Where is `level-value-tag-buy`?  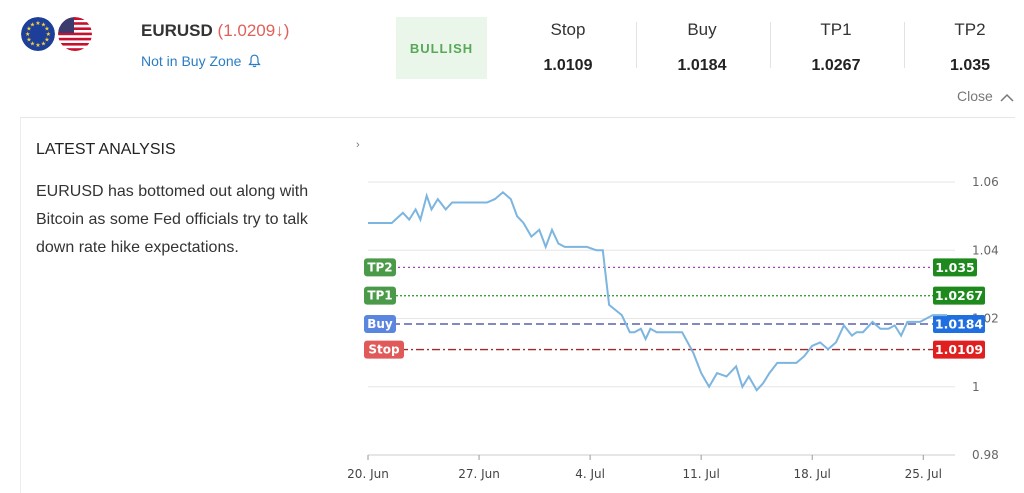 level-value-tag-buy is located at coordinates (959, 323).